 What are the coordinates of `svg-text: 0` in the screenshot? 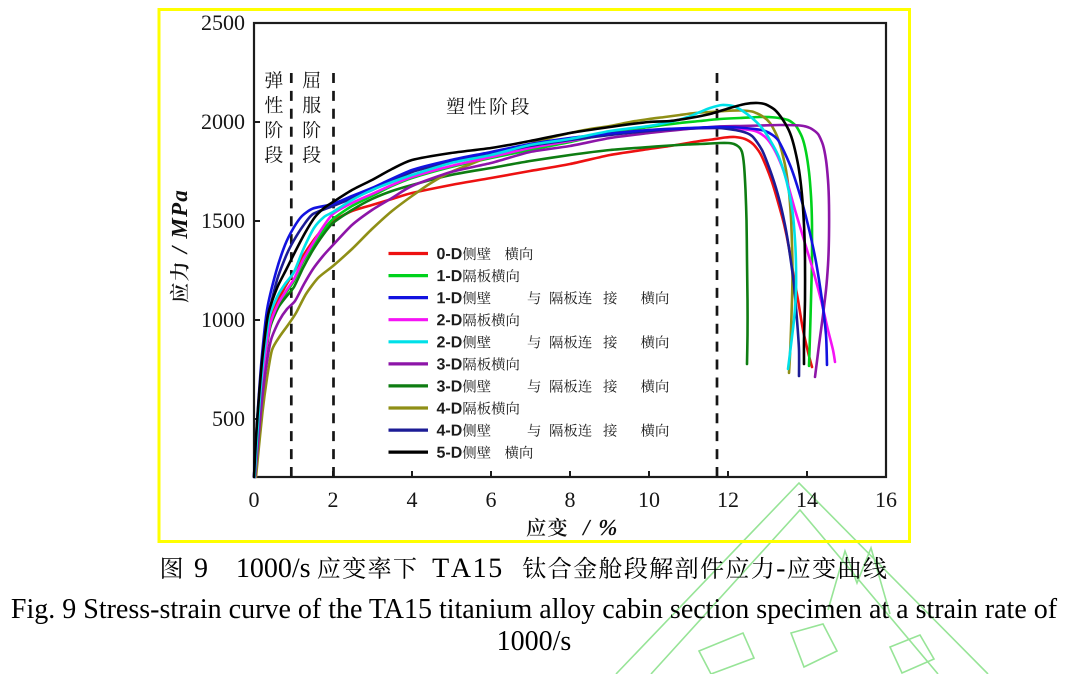 It's located at (254, 499).